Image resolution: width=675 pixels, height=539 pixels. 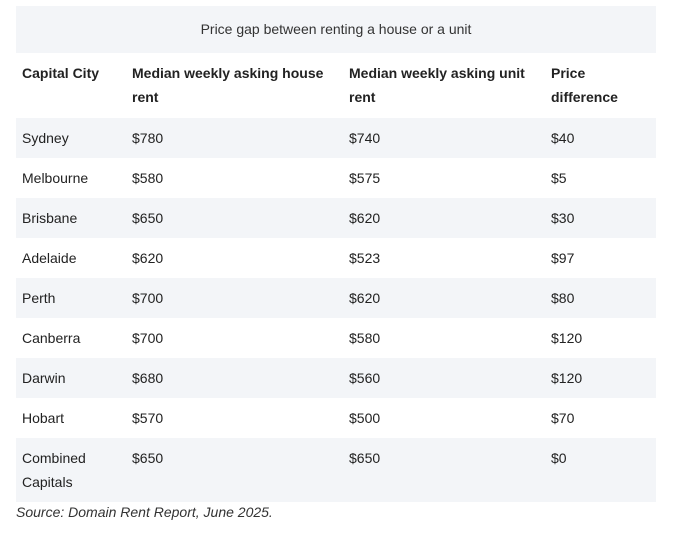 What do you see at coordinates (336, 418) in the screenshot?
I see `table-row: Hobart $570 $500 $70` at bounding box center [336, 418].